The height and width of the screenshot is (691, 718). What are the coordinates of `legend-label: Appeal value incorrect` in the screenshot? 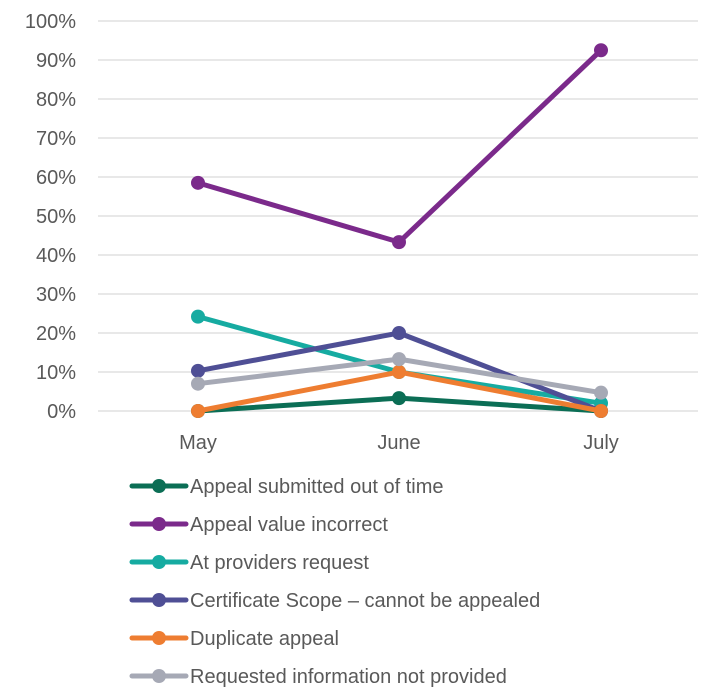 It's located at (289, 525).